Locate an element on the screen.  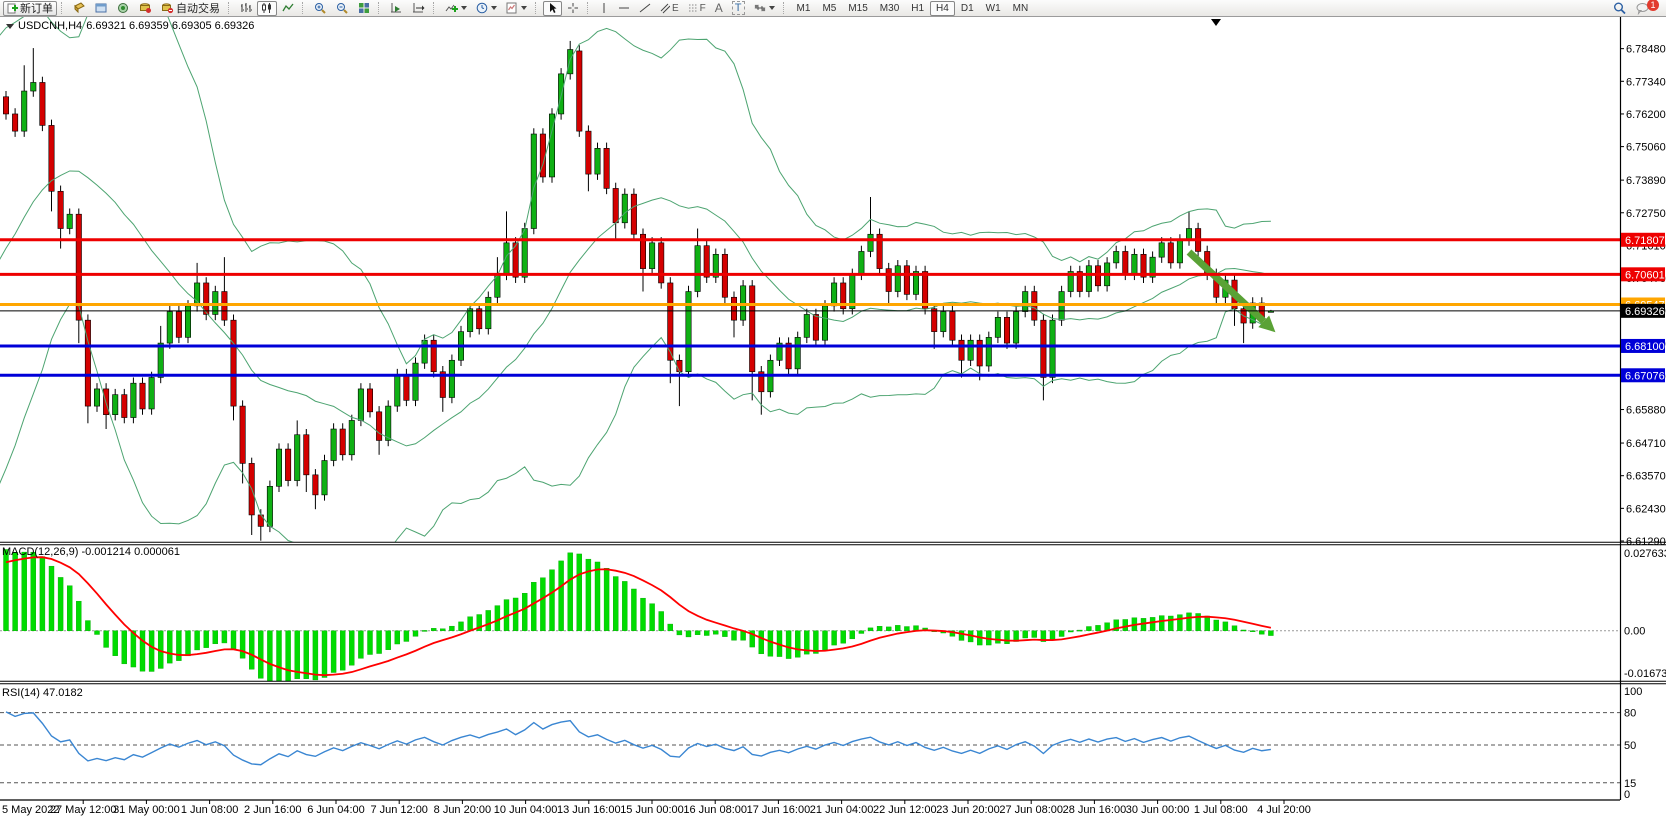
fibonacci-tool: F is located at coordinates (697, 8).